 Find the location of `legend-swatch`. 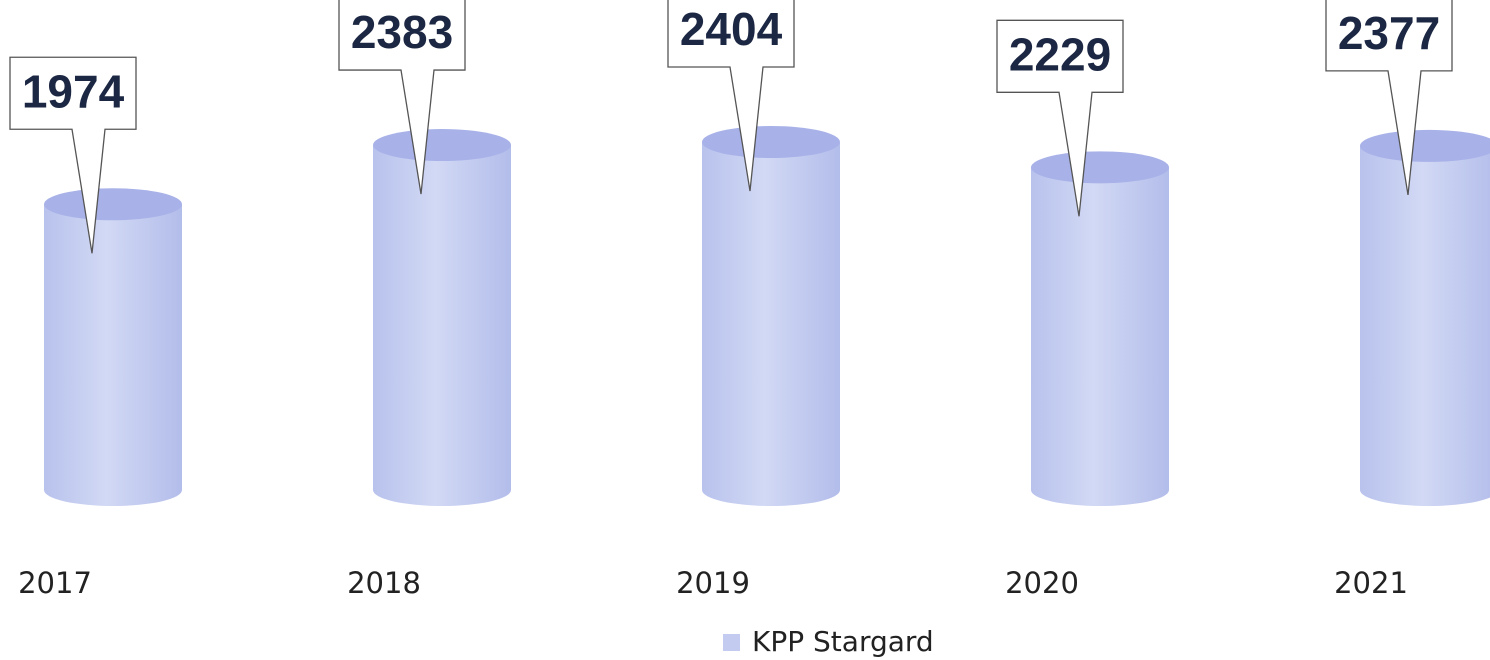

legend-swatch is located at coordinates (731, 642).